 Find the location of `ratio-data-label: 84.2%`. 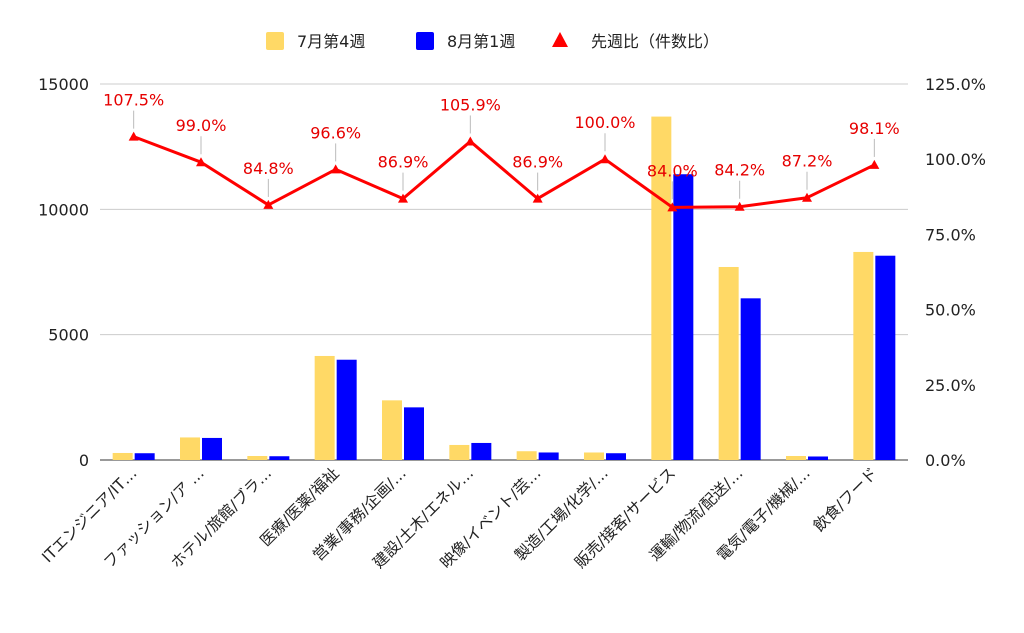

ratio-data-label: 84.2% is located at coordinates (739, 170).